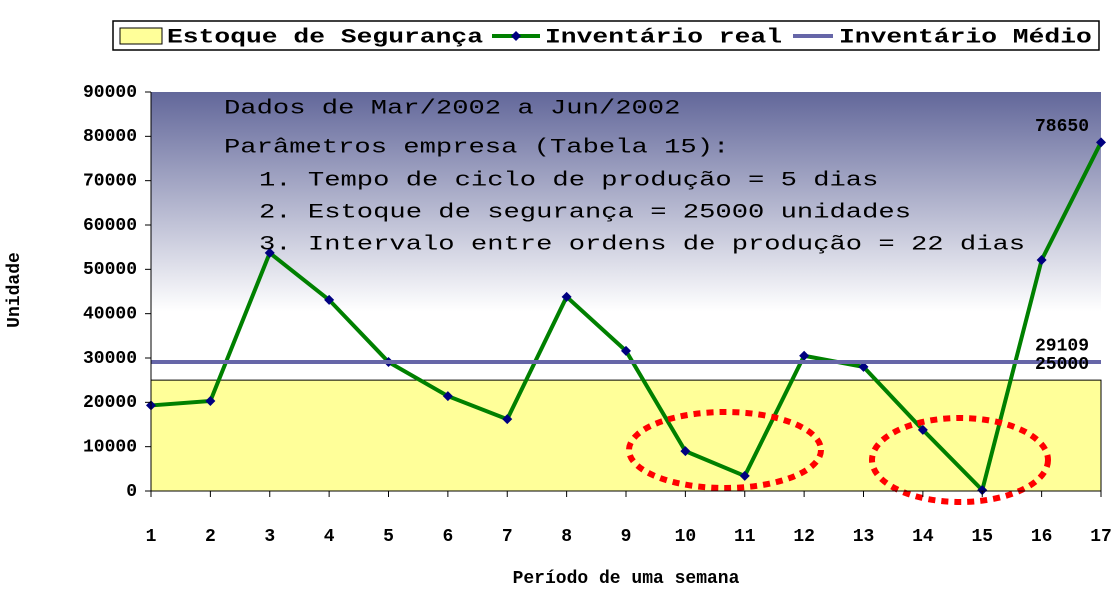  Describe the element at coordinates (110, 181) in the screenshot. I see `y-tick-label: 70000` at that location.